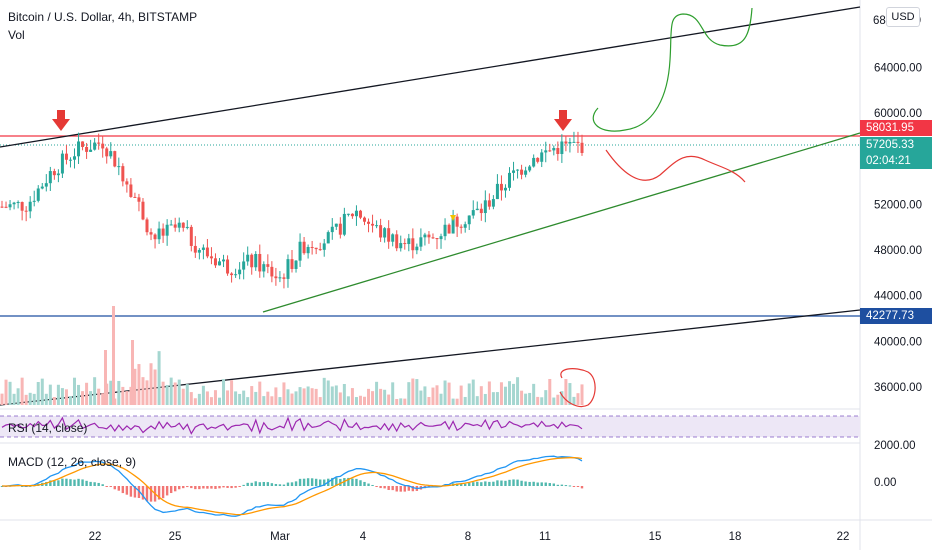  What do you see at coordinates (545, 537) in the screenshot?
I see `x-tick-label: 11` at bounding box center [545, 537].